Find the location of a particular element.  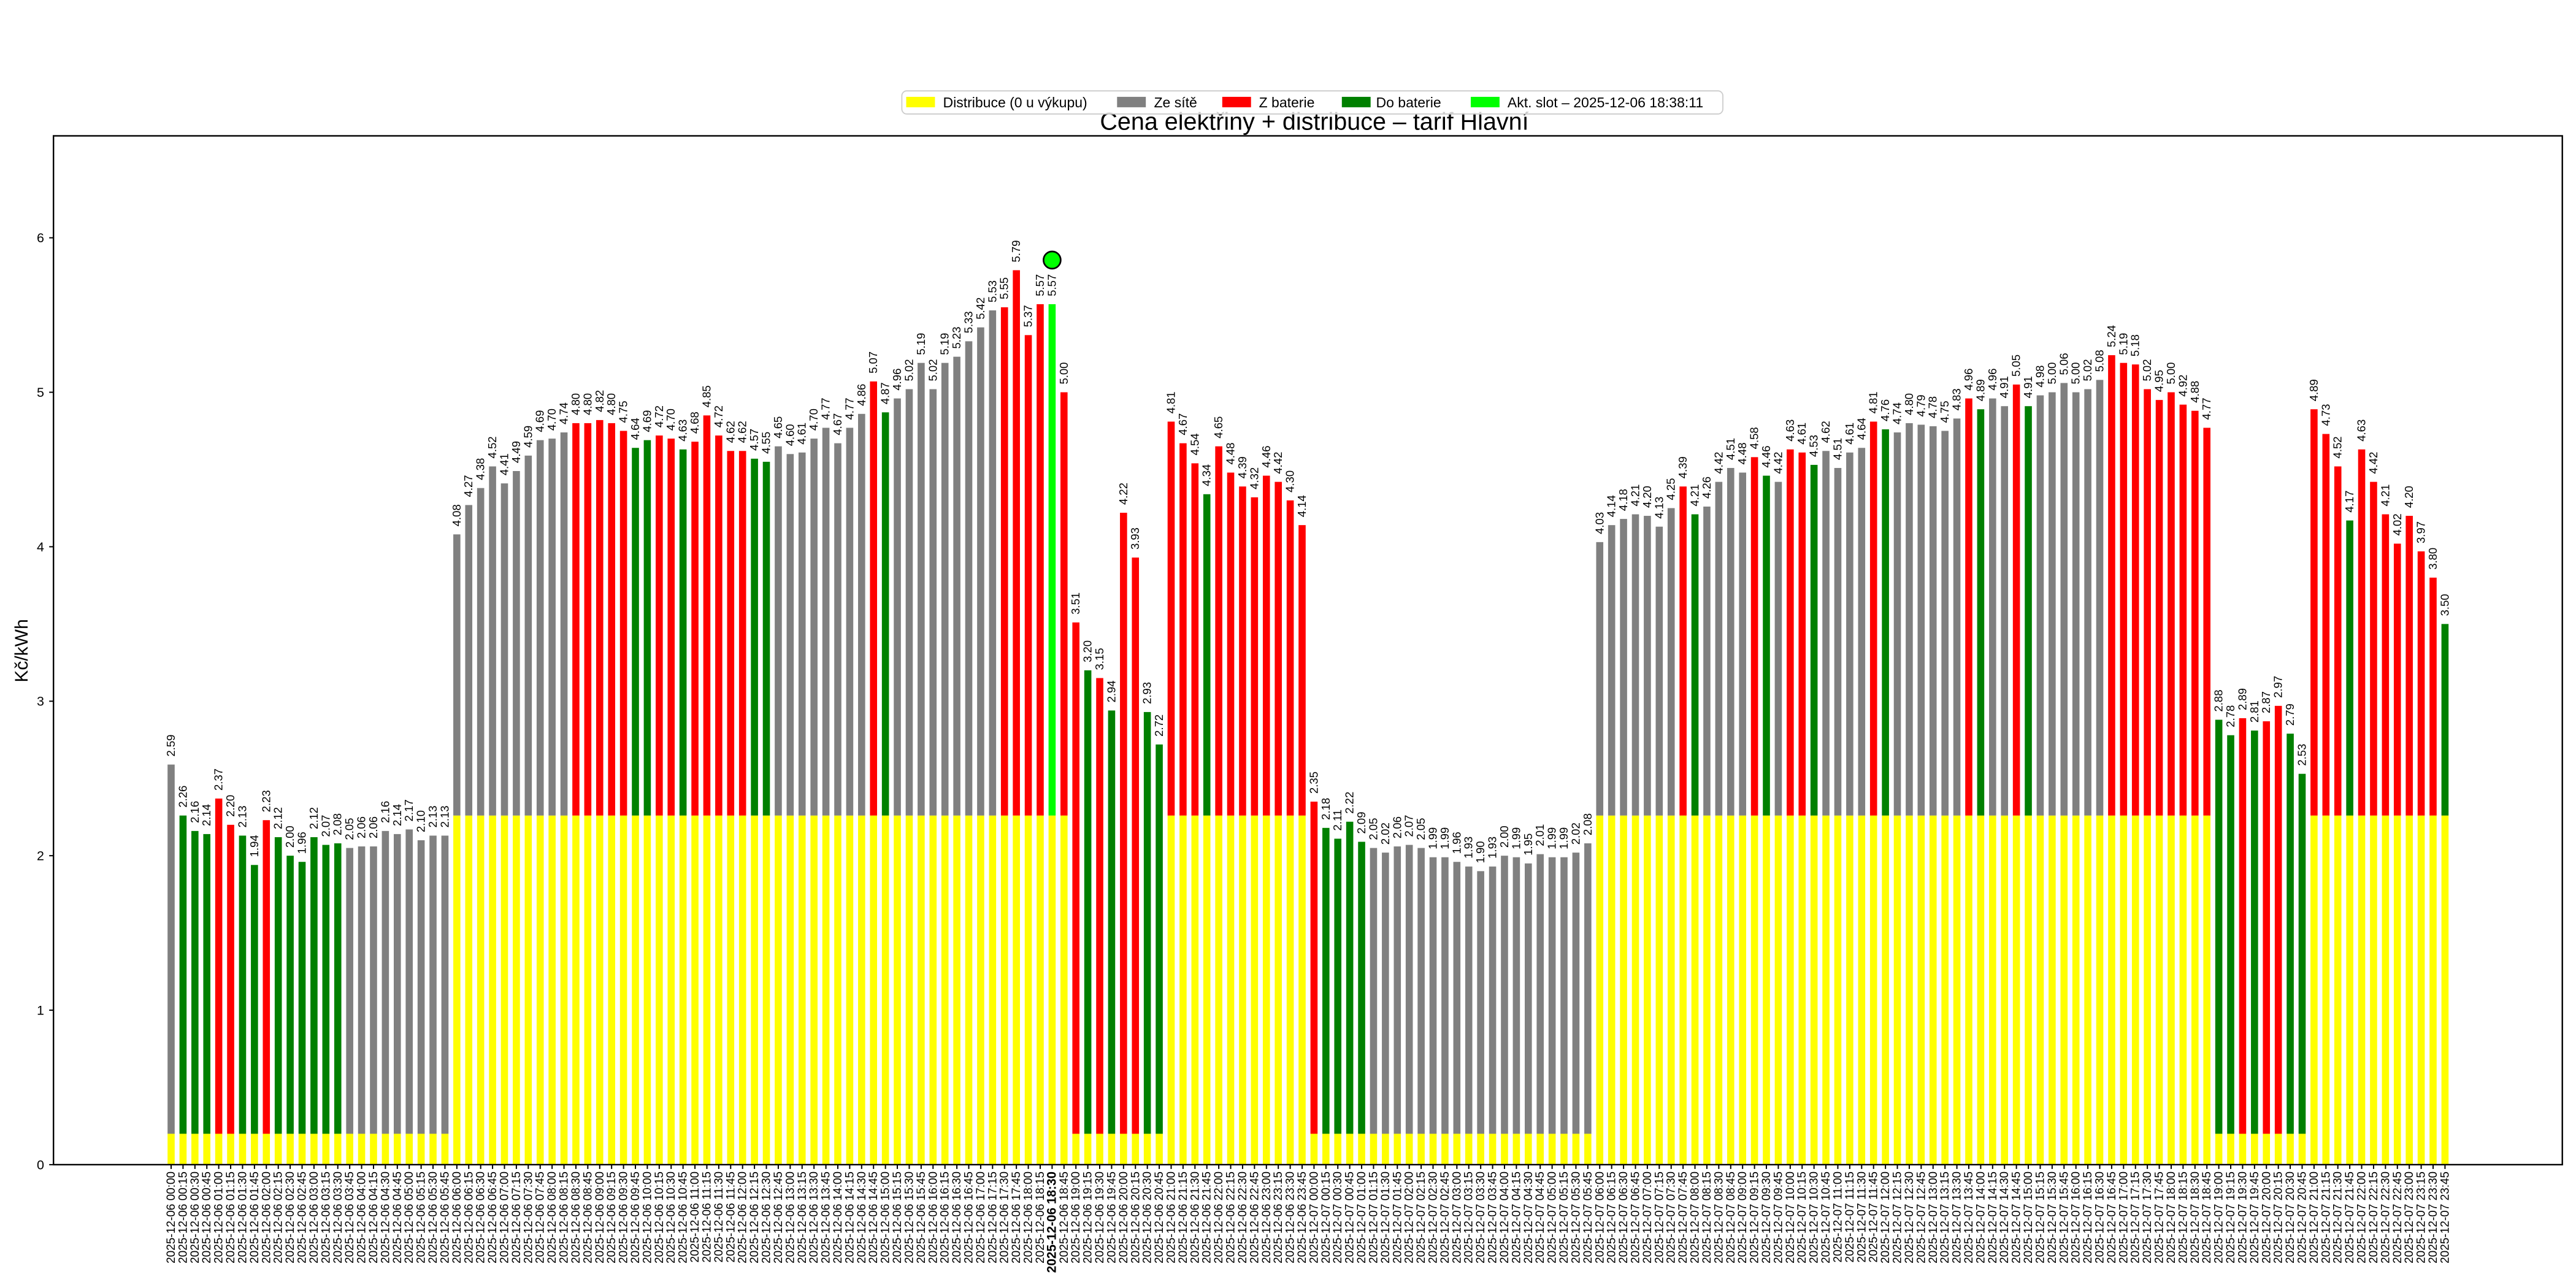

svg-text: 2025-12-07 06:30 is located at coordinates (1623, 1217).